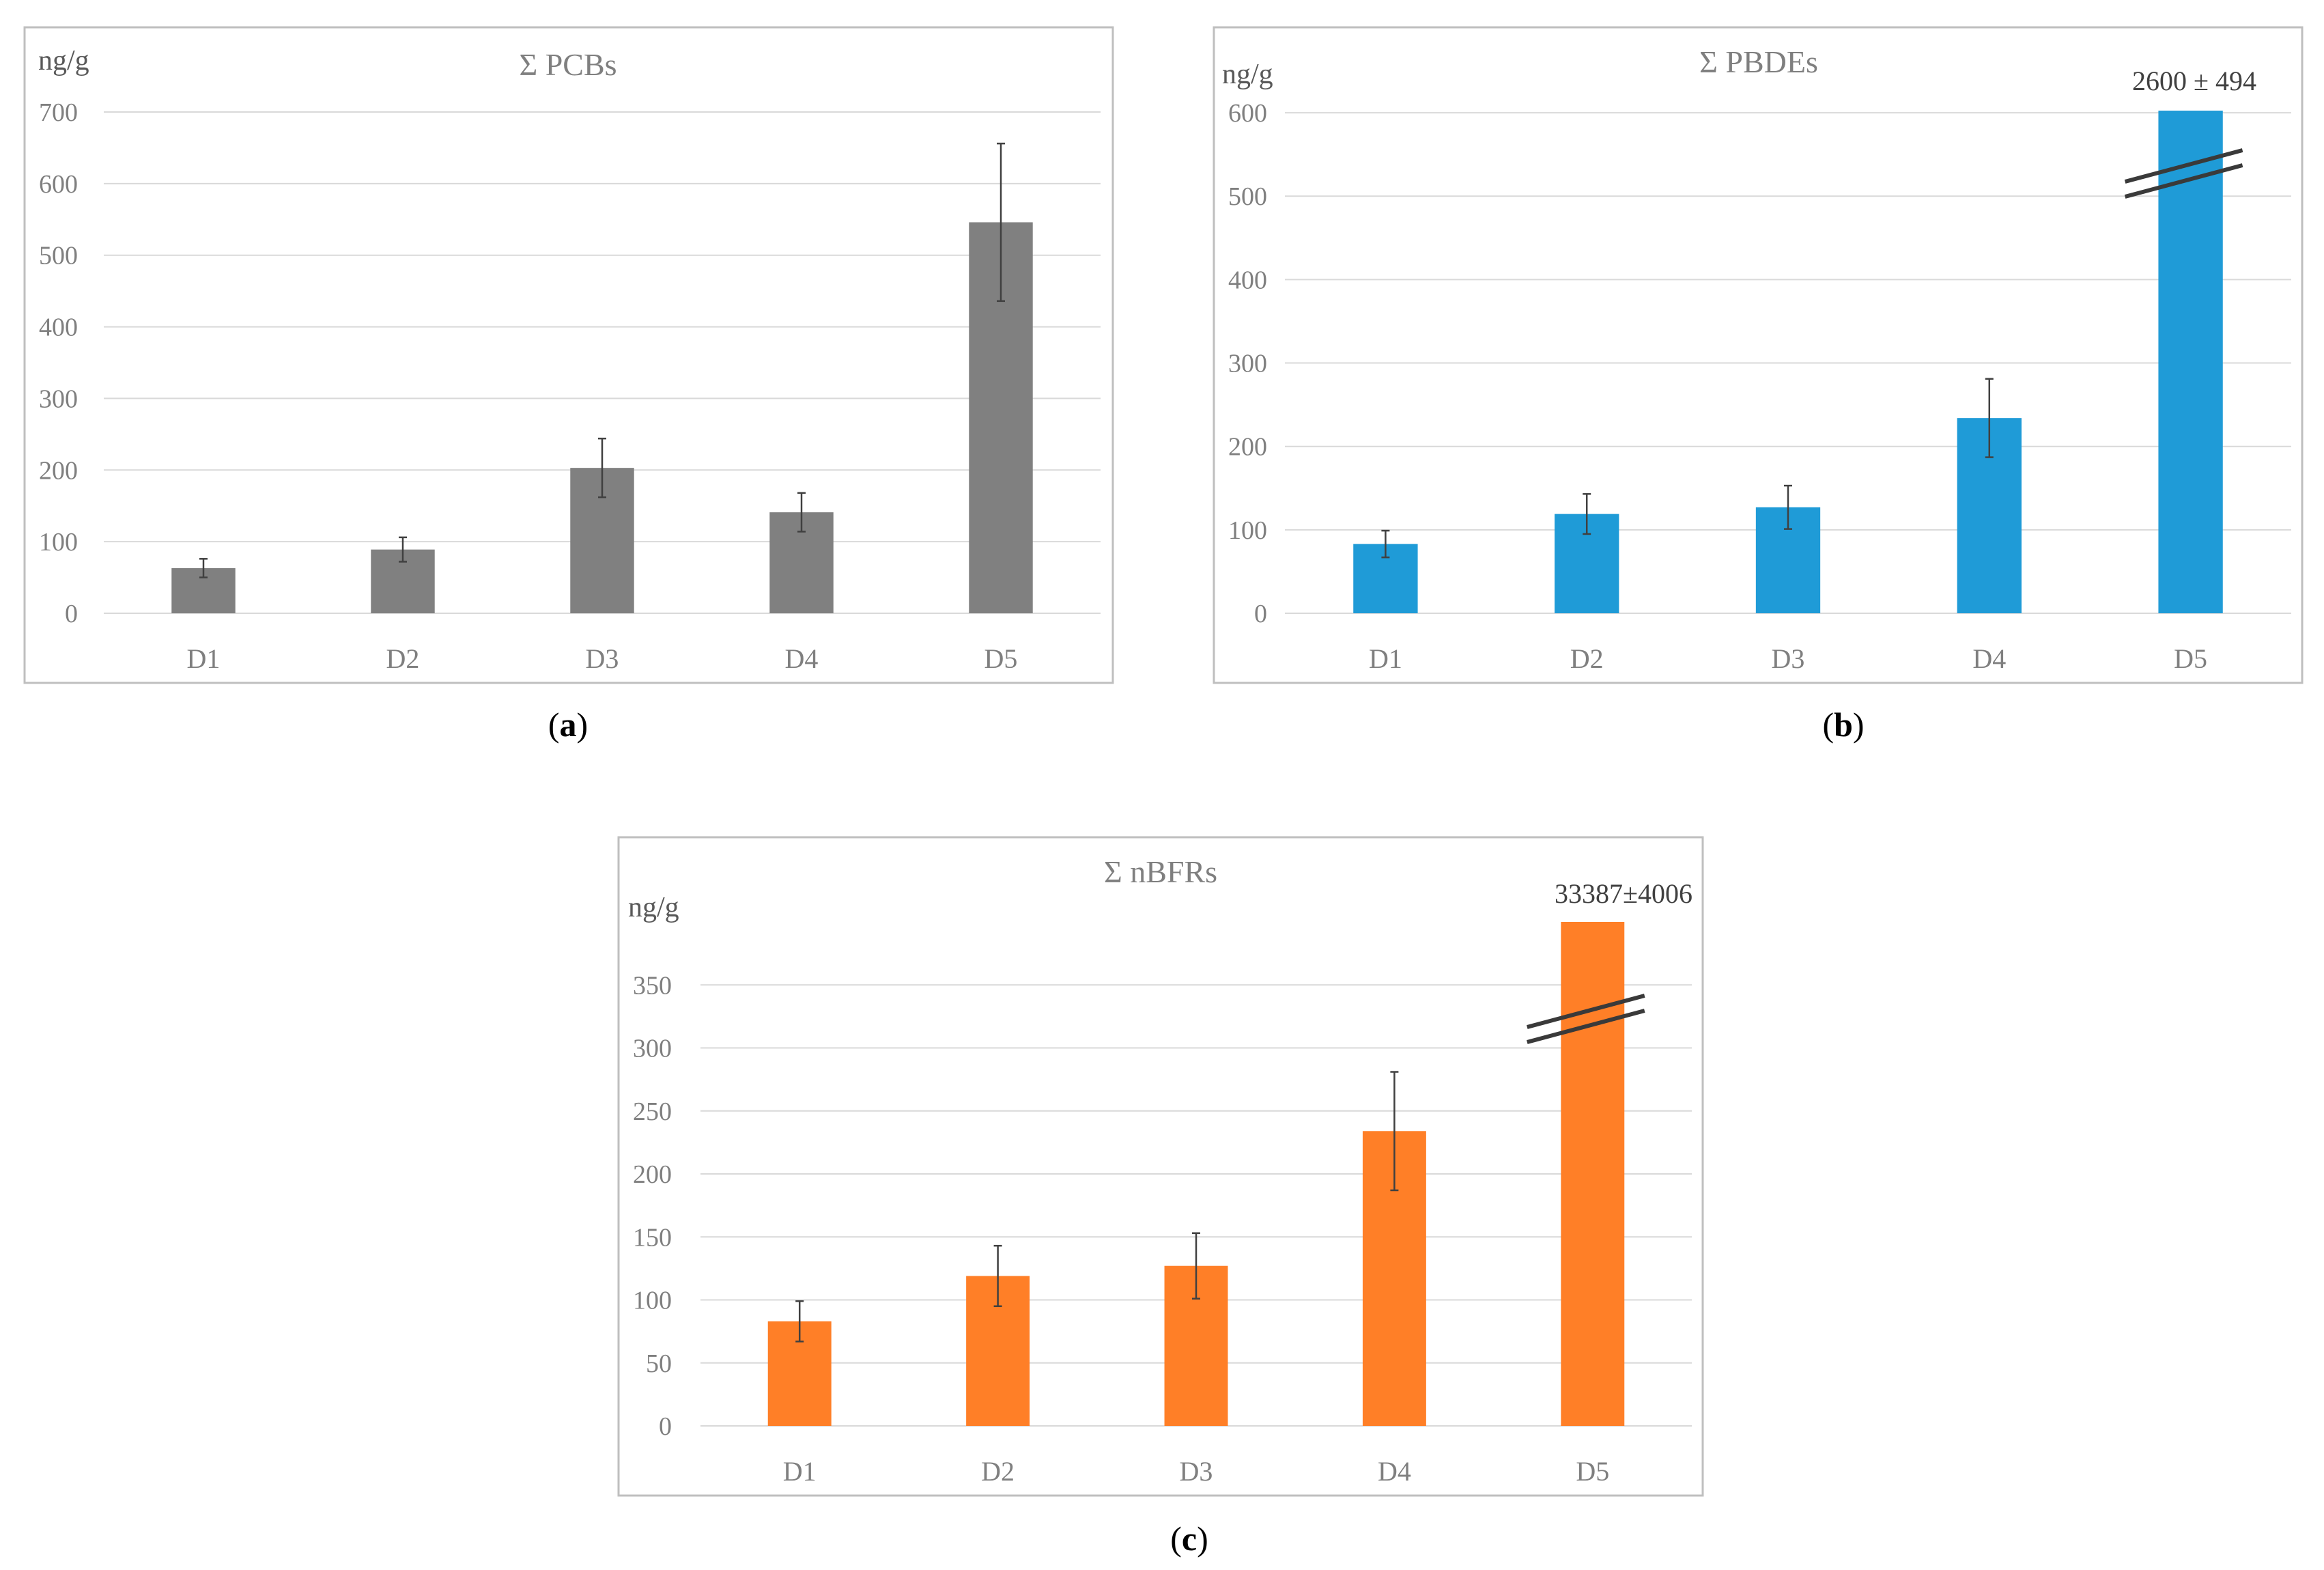 This screenshot has width=2324, height=1570. Describe the element at coordinates (1759, 61) in the screenshot. I see `chart-title: Σ PBDEs` at that location.